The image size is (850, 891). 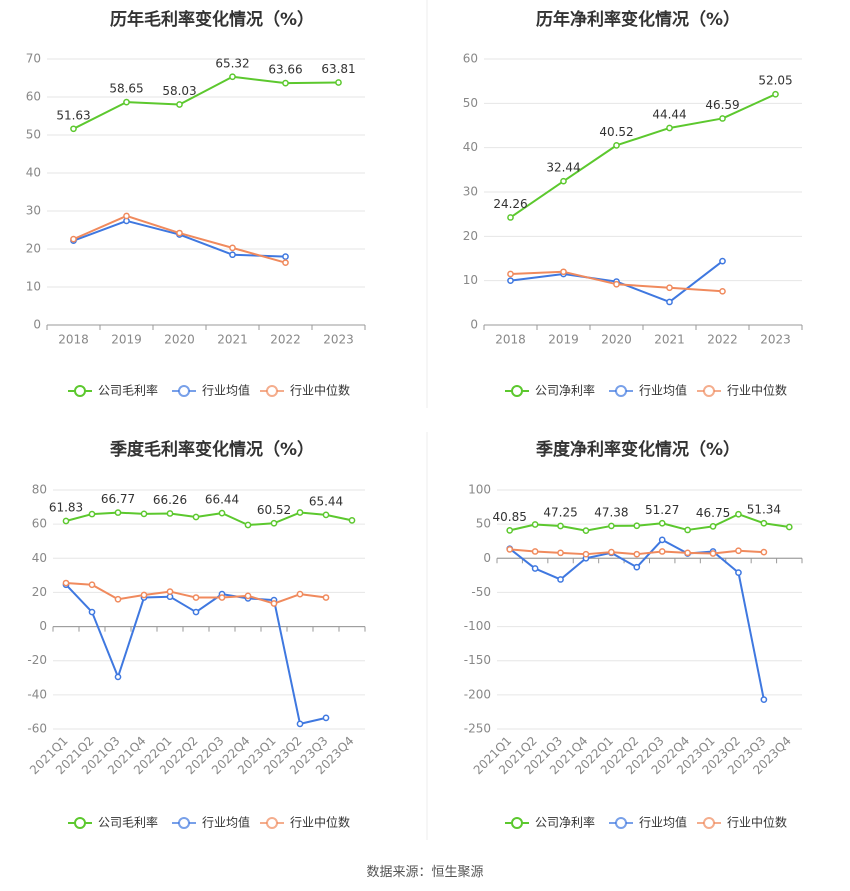 I want to click on y-tick-label: -50, so click(x=481, y=592).